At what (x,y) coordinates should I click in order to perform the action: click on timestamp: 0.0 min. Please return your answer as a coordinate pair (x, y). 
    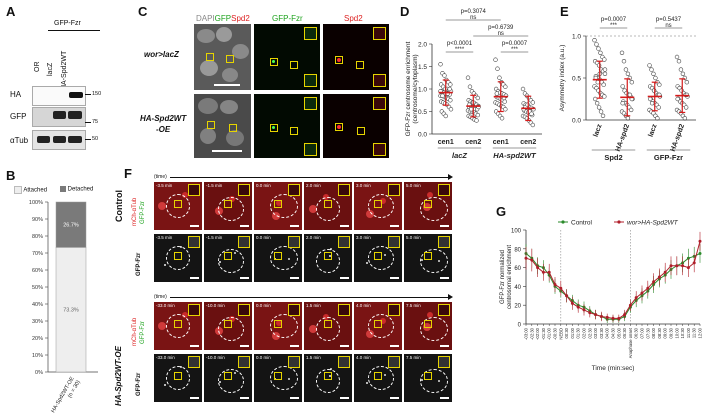
    Looking at the image, I should click on (263, 357).